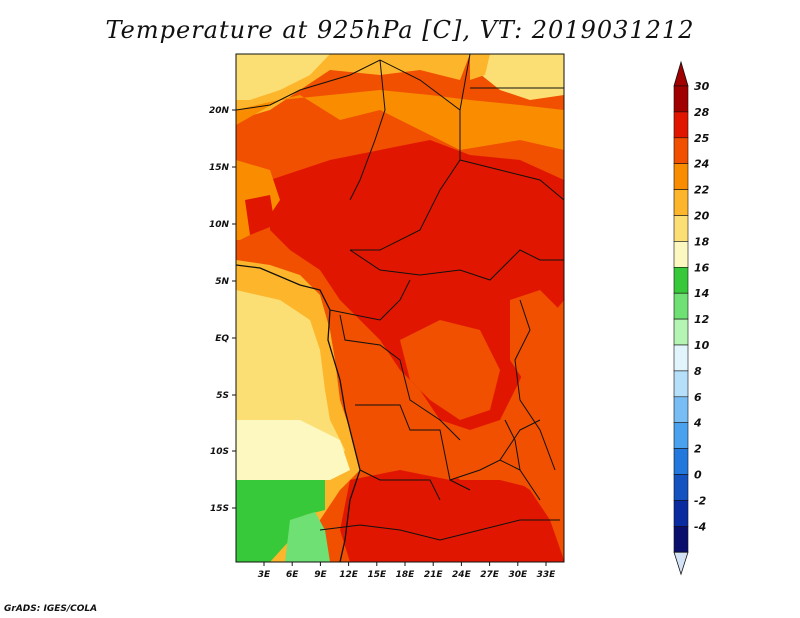  I want to click on colorbar-label: -4, so click(700, 526).